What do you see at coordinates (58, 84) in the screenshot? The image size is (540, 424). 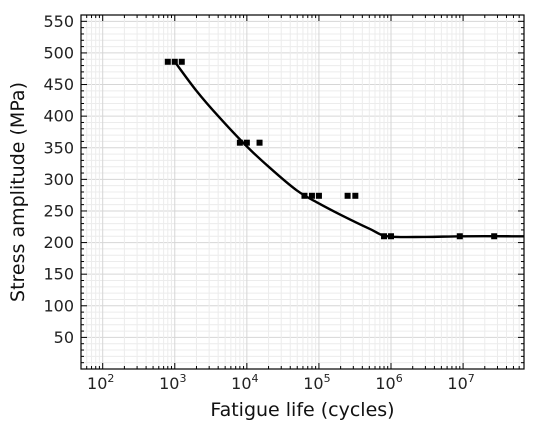 I see `y-tick-label: 450` at bounding box center [58, 84].